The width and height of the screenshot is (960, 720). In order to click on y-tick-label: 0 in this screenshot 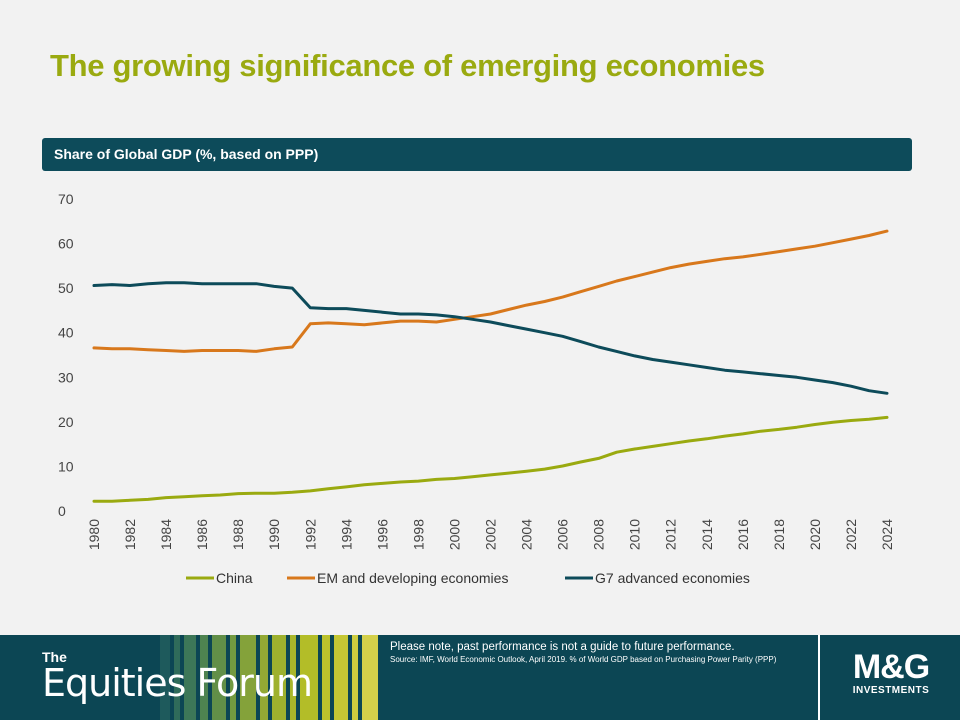, I will do `click(62, 511)`.